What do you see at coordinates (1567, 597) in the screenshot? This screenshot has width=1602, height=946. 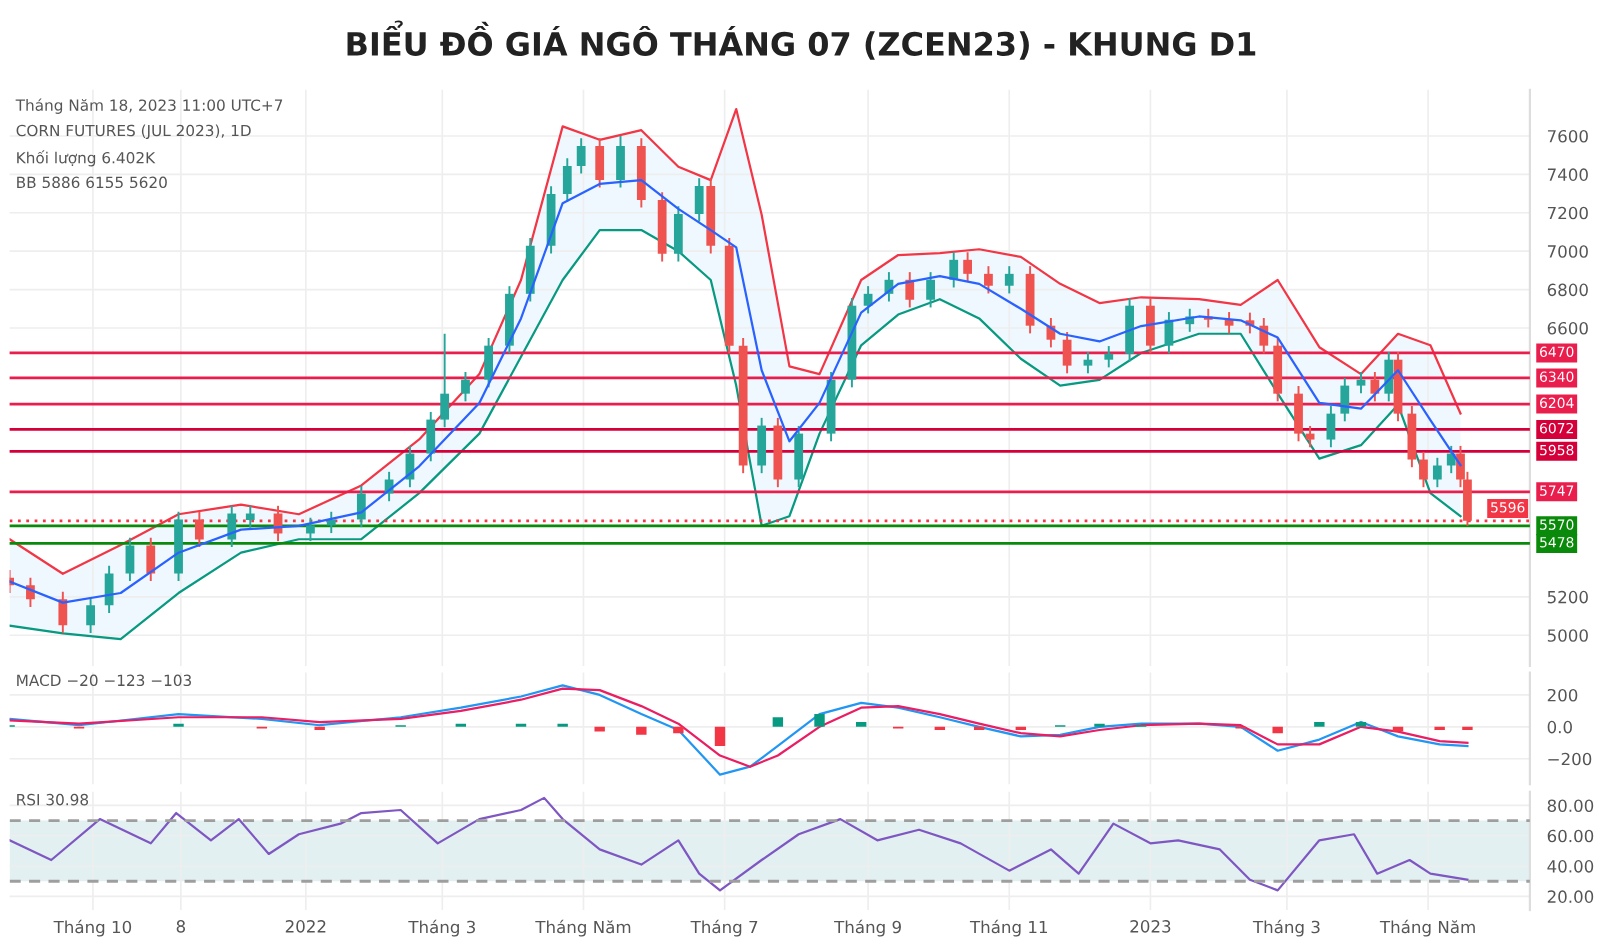 I see `y-tick-label: 5200` at bounding box center [1567, 597].